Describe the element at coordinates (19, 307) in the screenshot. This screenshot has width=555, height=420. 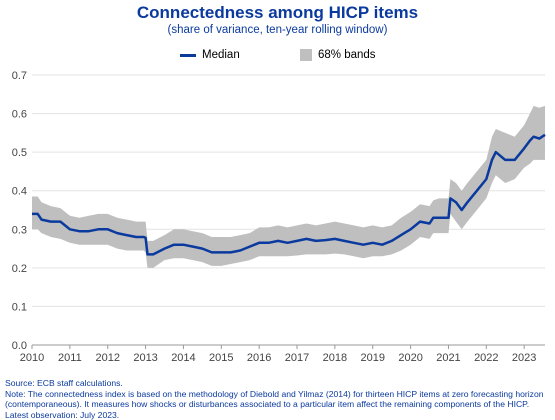
I see `y-tick-label: 0.1` at that location.